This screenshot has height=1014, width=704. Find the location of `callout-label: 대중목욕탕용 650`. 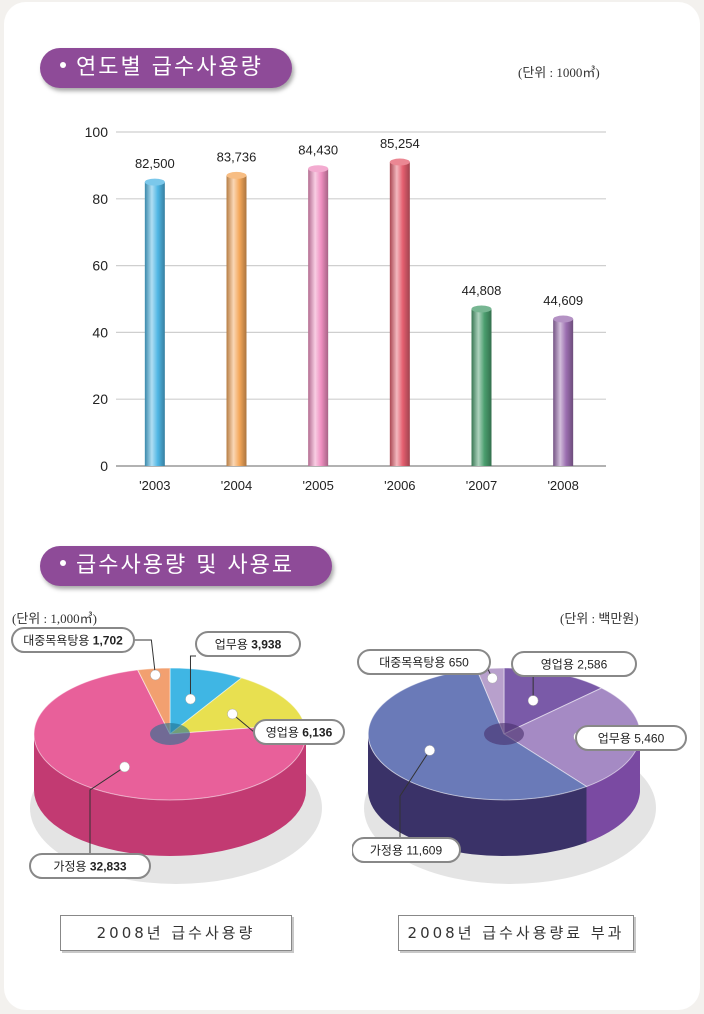

callout-label: 대중목욕탕용 650 is located at coordinates (424, 663).